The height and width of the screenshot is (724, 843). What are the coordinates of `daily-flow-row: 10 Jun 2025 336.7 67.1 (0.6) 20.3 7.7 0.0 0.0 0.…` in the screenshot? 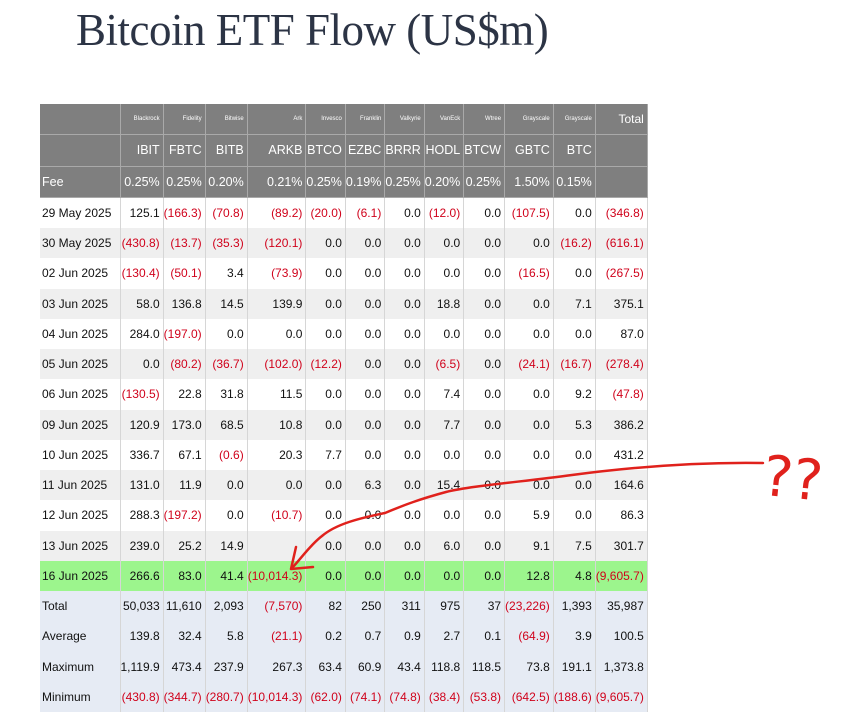 It's located at (344, 454).